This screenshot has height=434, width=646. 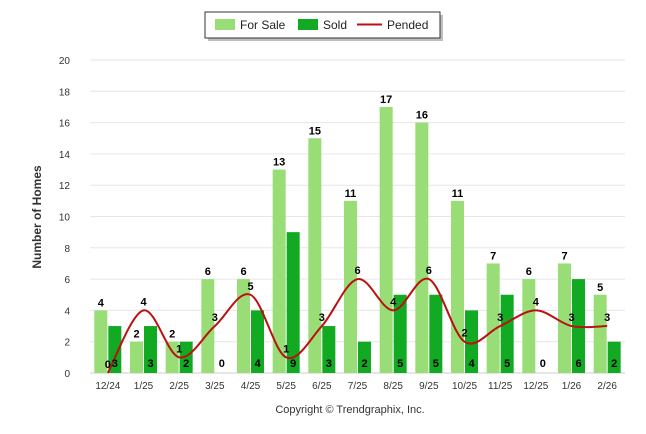 I want to click on x-tick-label: 2/26, so click(x=607, y=386).